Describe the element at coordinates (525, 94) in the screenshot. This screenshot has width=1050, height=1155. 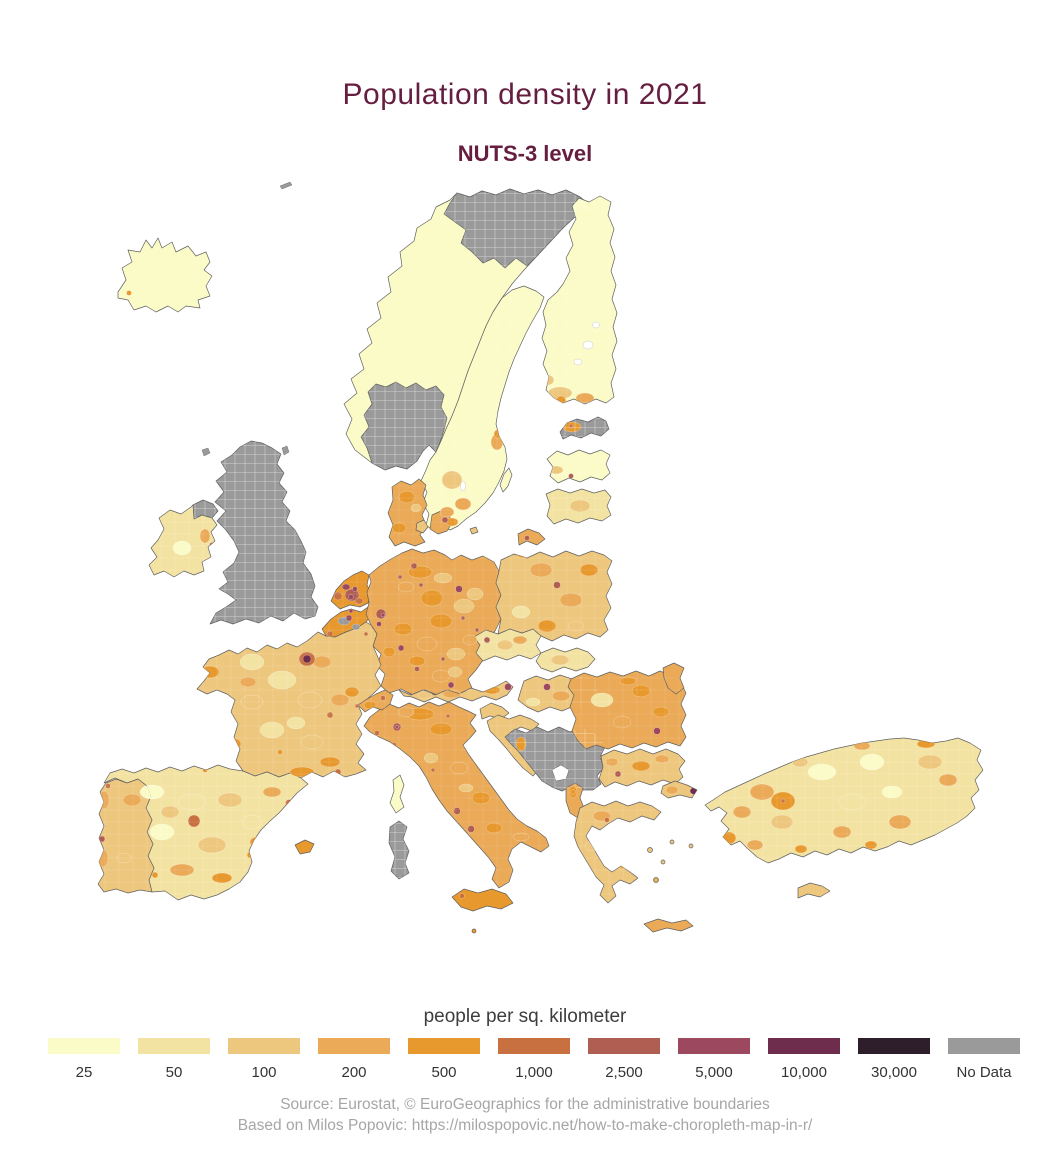
I see `page-title: Population density in 2021` at that location.